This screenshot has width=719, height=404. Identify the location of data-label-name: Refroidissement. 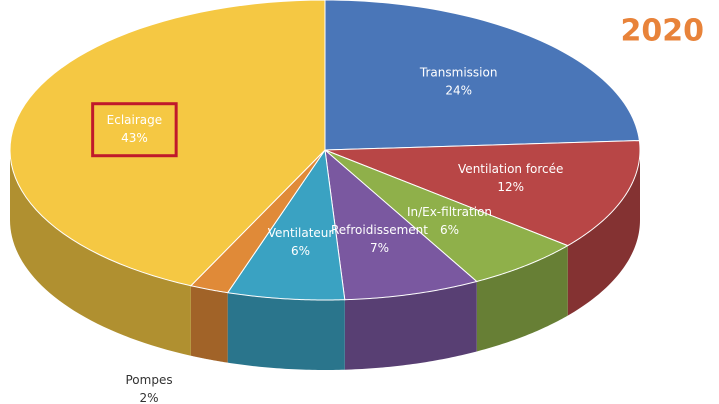
(379, 230).